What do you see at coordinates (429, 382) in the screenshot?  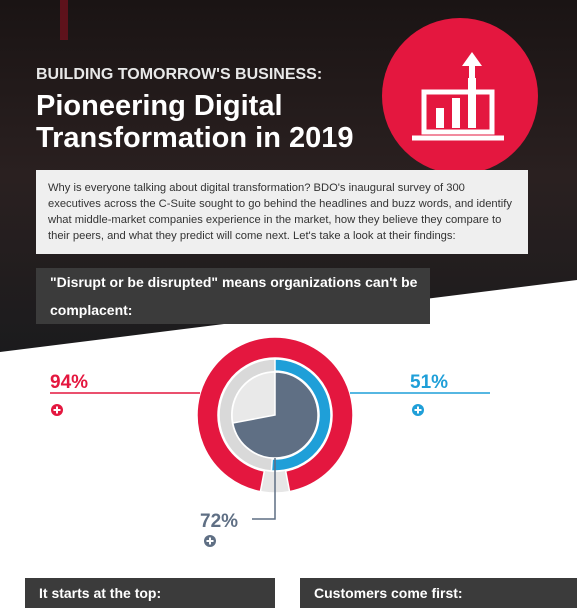 I see `value-label: 51%` at bounding box center [429, 382].